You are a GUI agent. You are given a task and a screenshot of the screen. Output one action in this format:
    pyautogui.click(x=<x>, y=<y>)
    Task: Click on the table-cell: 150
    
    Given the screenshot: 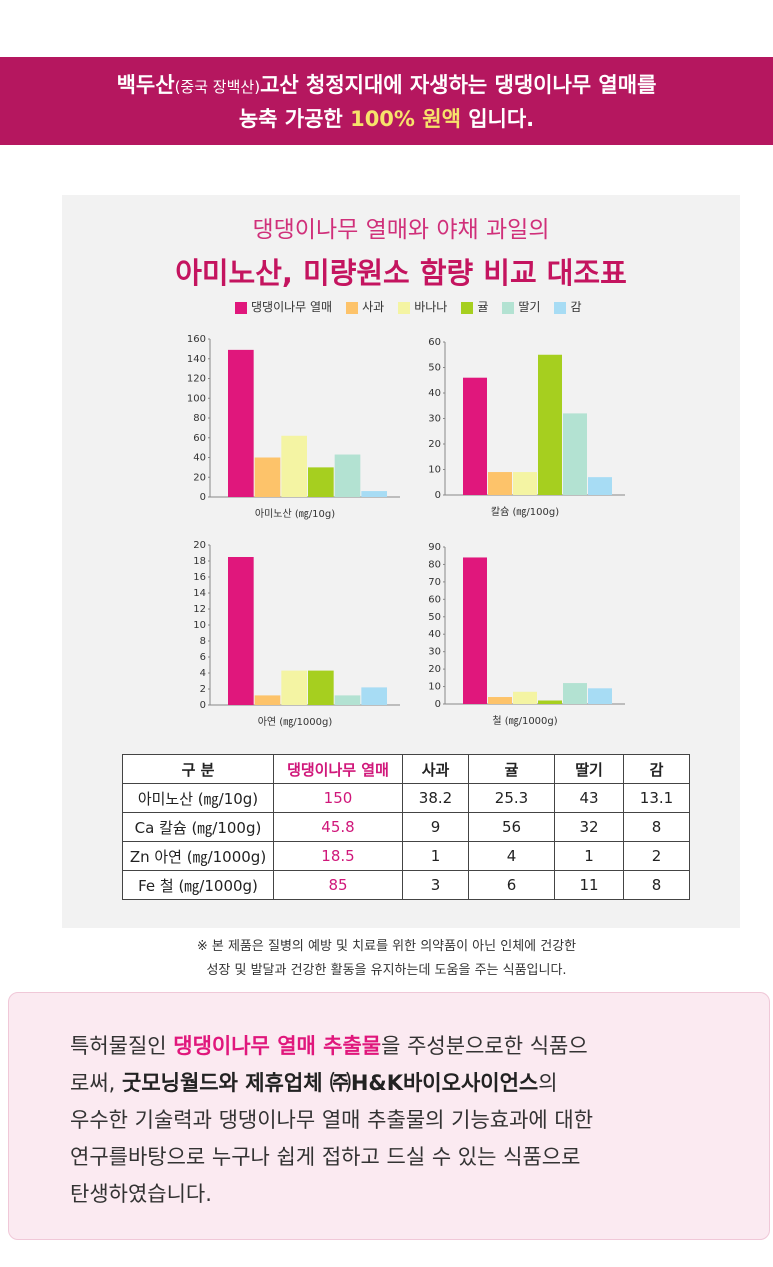 What is the action you would take?
    pyautogui.click(x=338, y=798)
    